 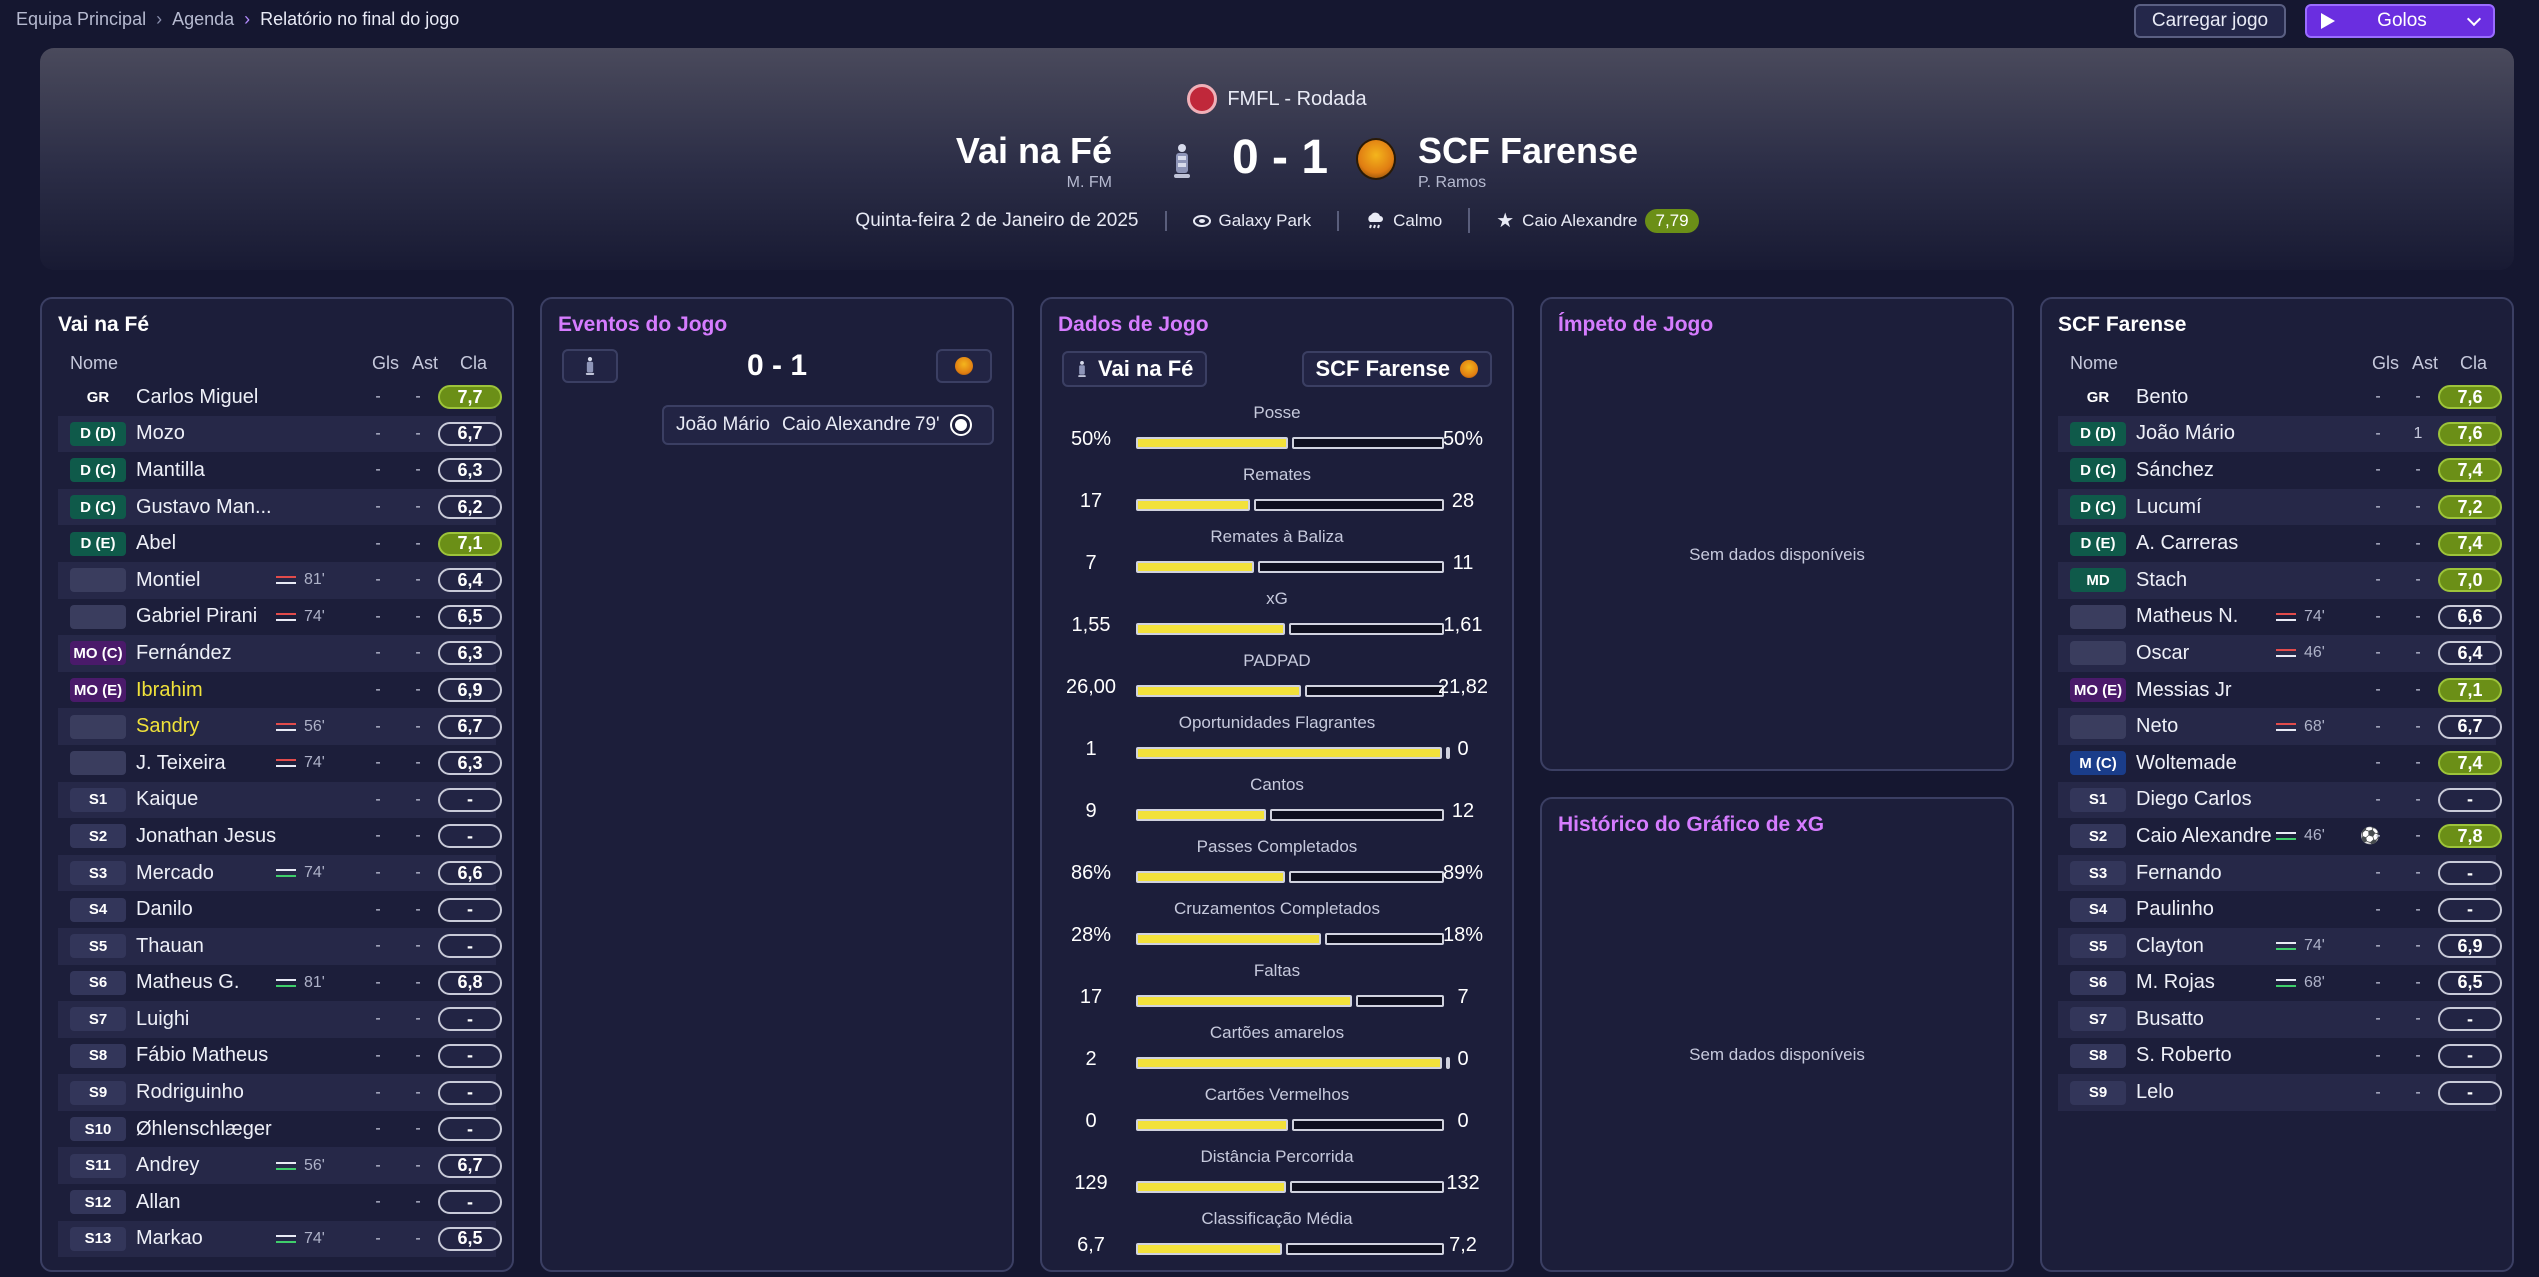 I want to click on player-name: Matheus N., so click(x=2187, y=616).